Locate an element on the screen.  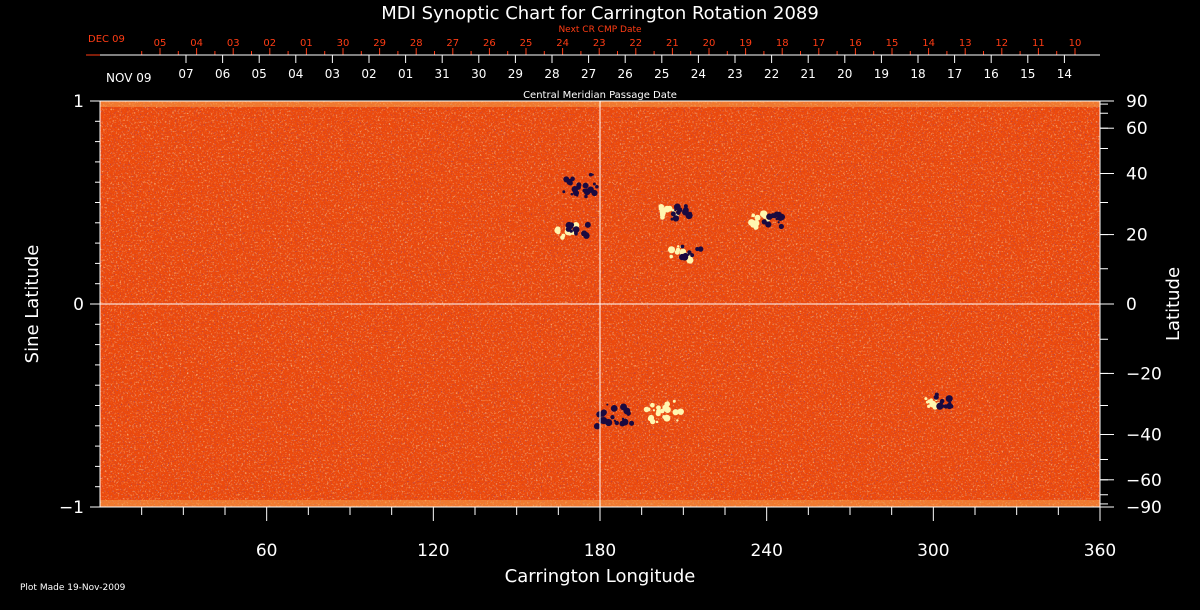
red-tick-label: 23 is located at coordinates (599, 43).